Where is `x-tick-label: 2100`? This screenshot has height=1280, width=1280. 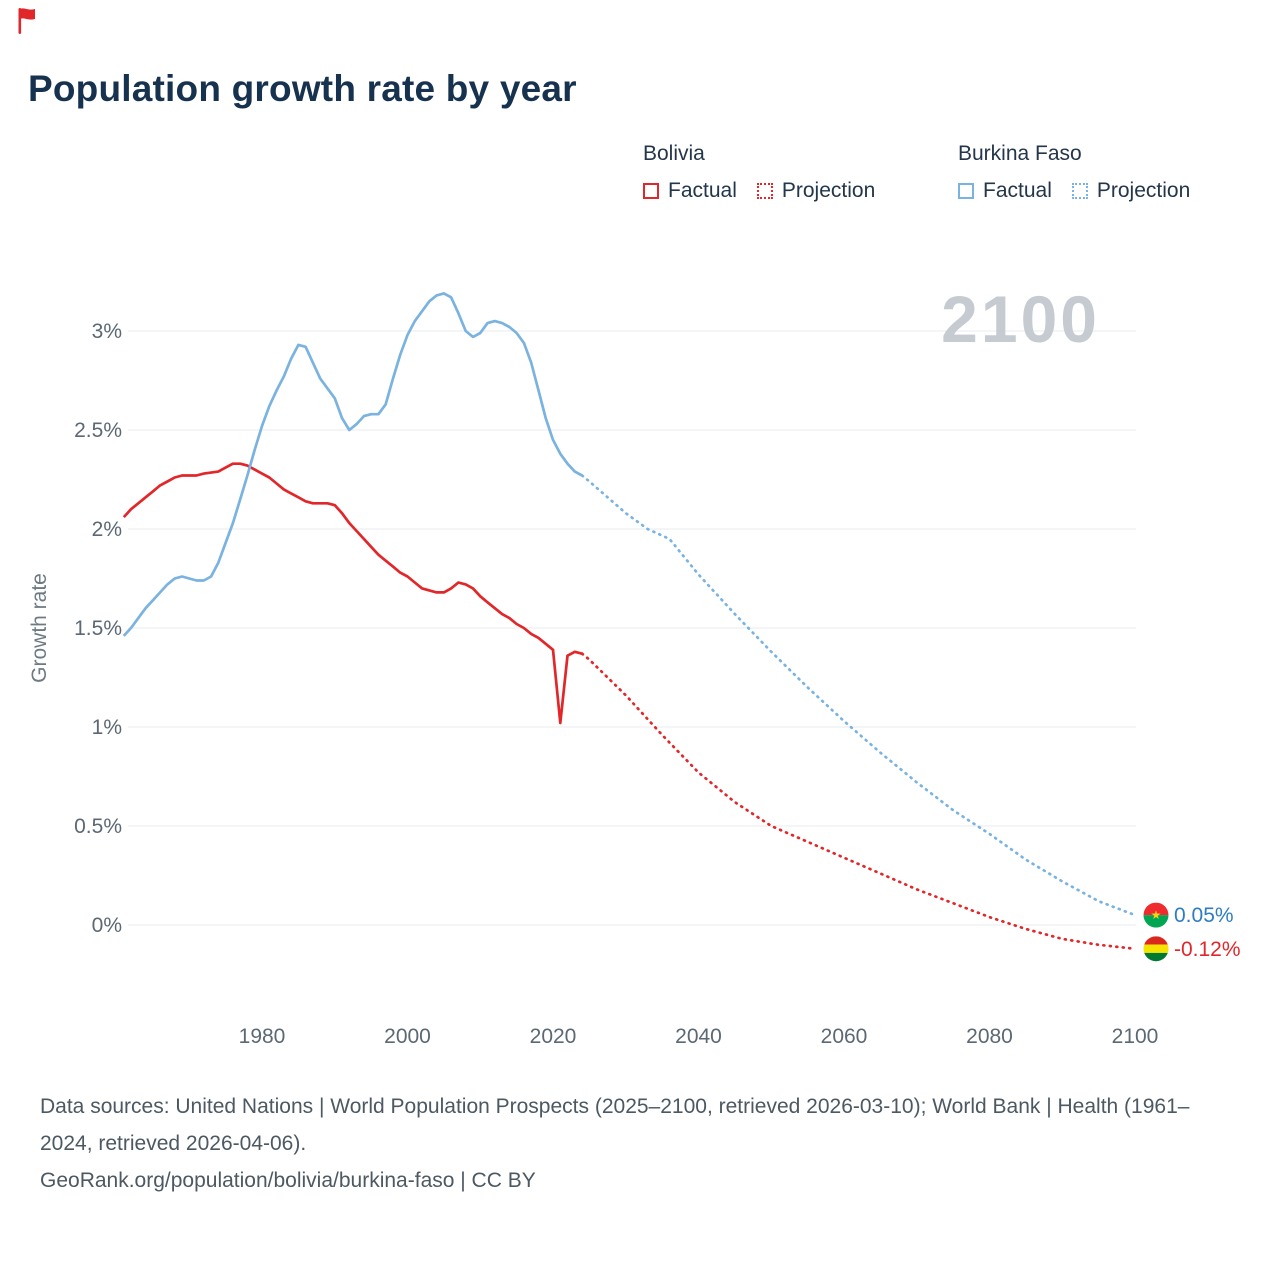
x-tick-label: 2100 is located at coordinates (1135, 1036).